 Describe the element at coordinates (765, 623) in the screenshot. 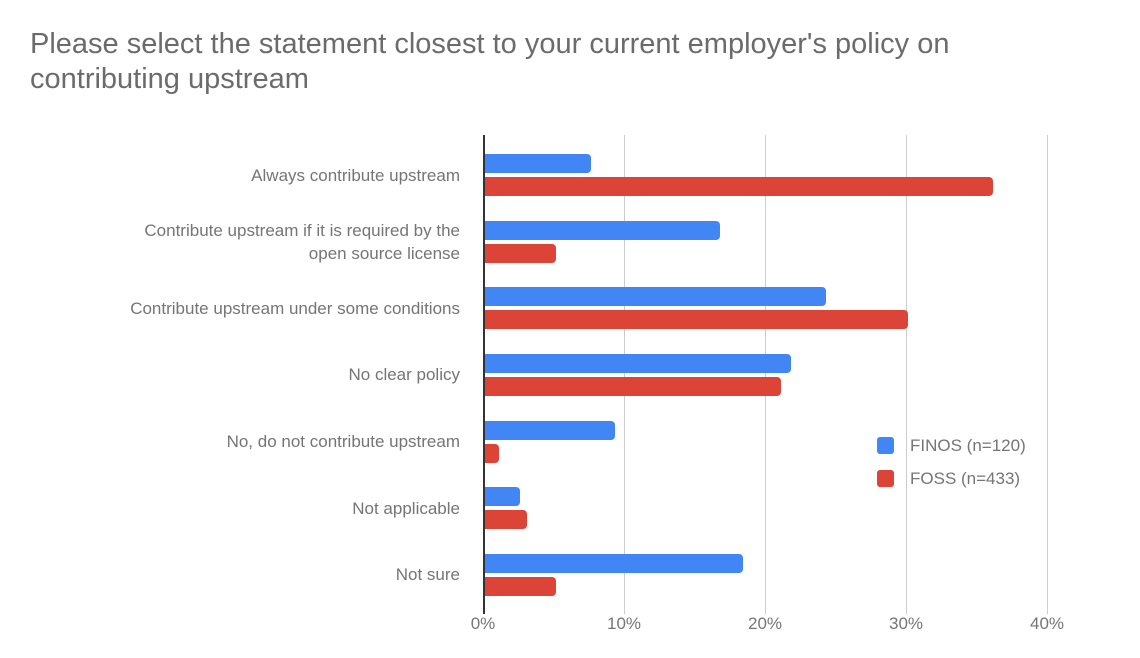

I see `x-tick-label: 20%` at that location.